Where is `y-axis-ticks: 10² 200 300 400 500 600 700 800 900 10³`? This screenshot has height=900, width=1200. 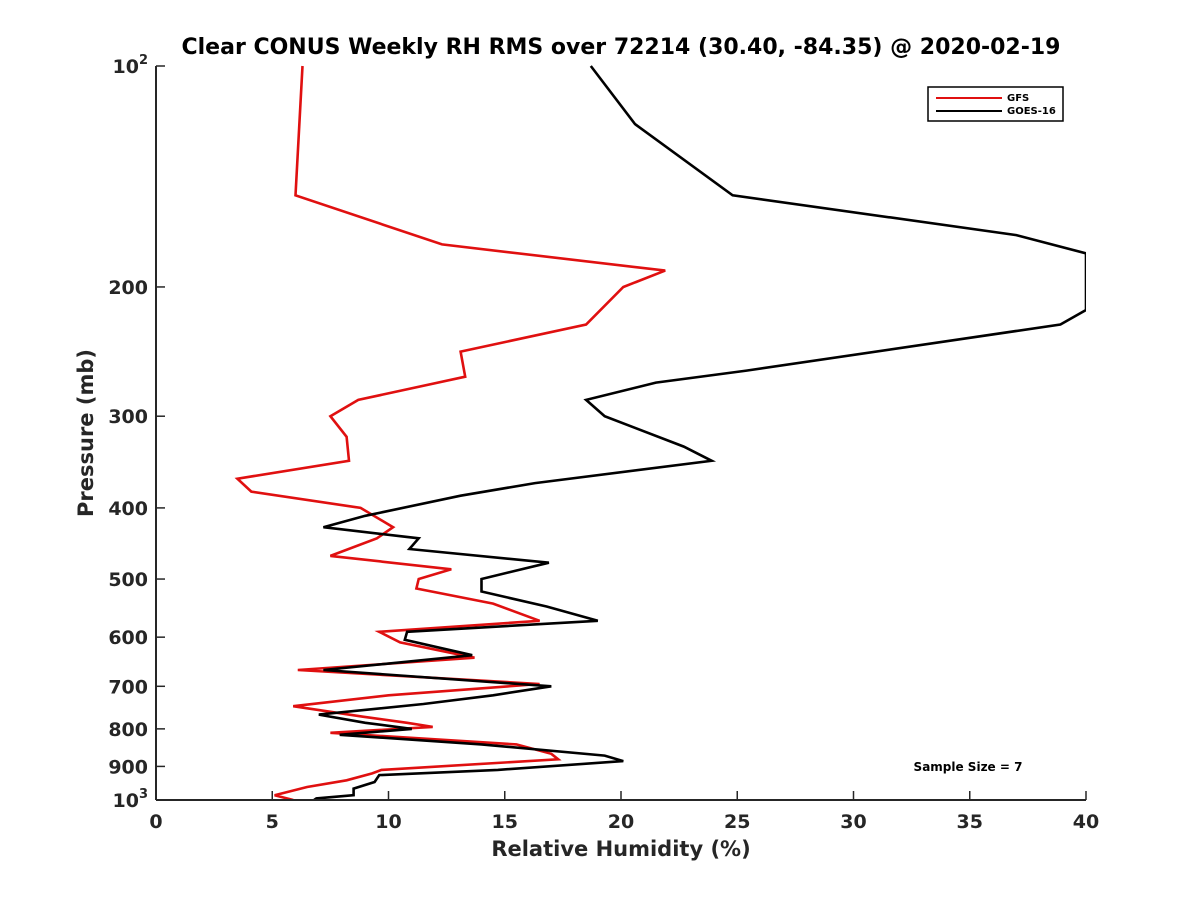
y-axis-ticks: 10² 200 300 400 500 600 700 800 900 10³ is located at coordinates (136, 432).